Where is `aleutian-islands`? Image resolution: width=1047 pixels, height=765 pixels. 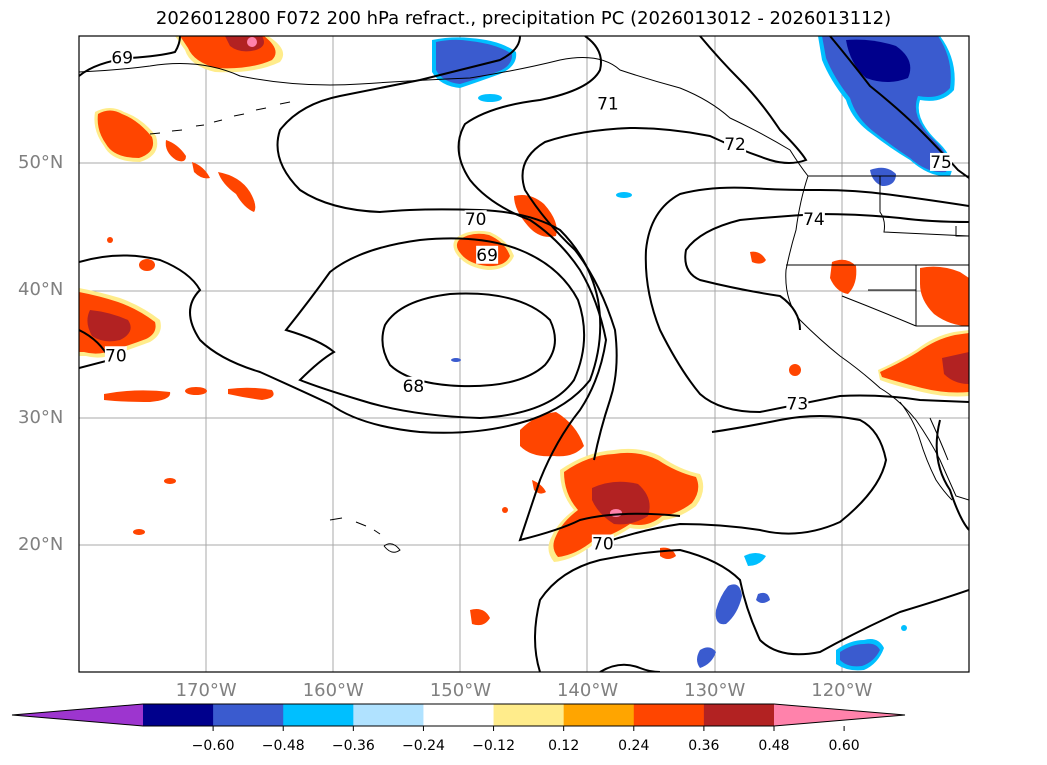
aleutian-islands is located at coordinates (220, 118).